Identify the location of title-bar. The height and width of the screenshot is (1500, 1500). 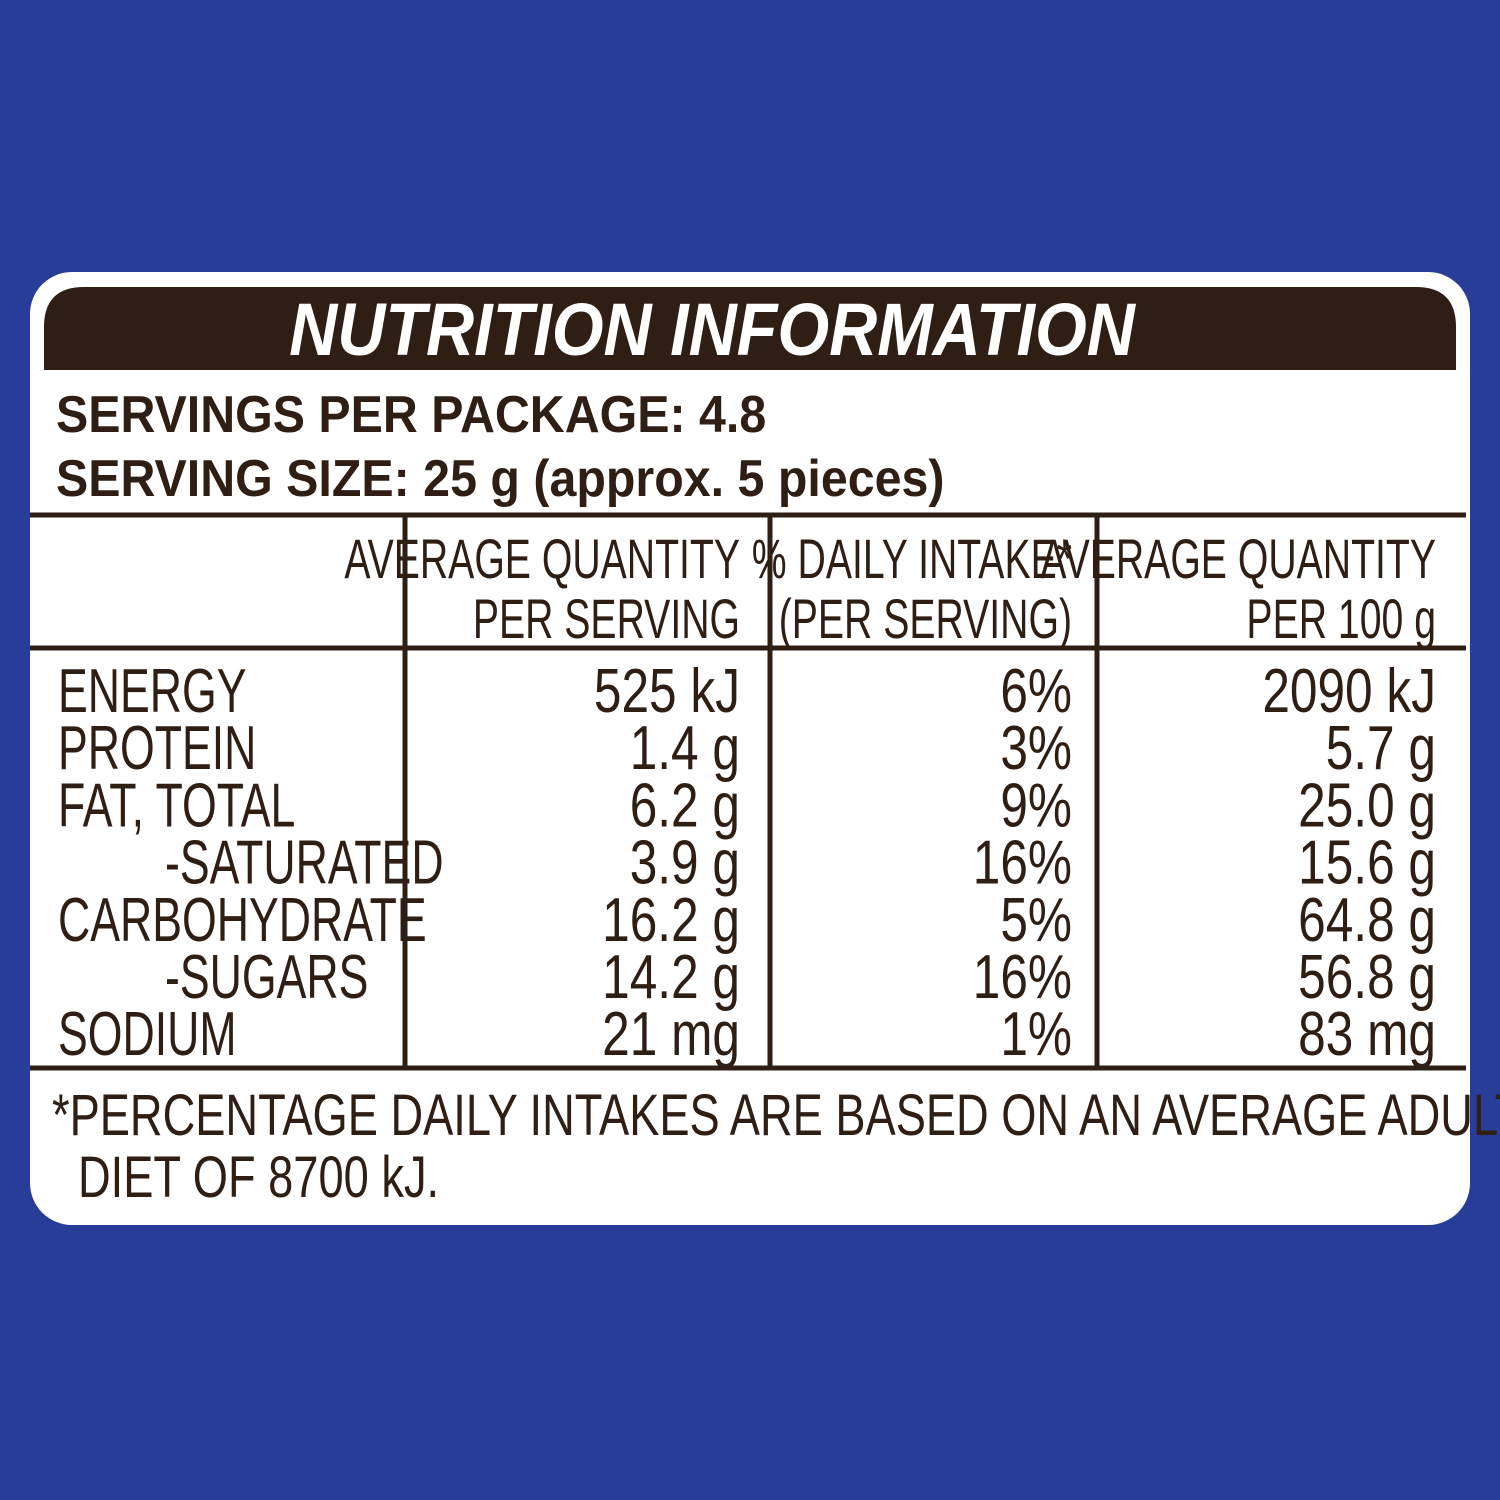
(750, 328).